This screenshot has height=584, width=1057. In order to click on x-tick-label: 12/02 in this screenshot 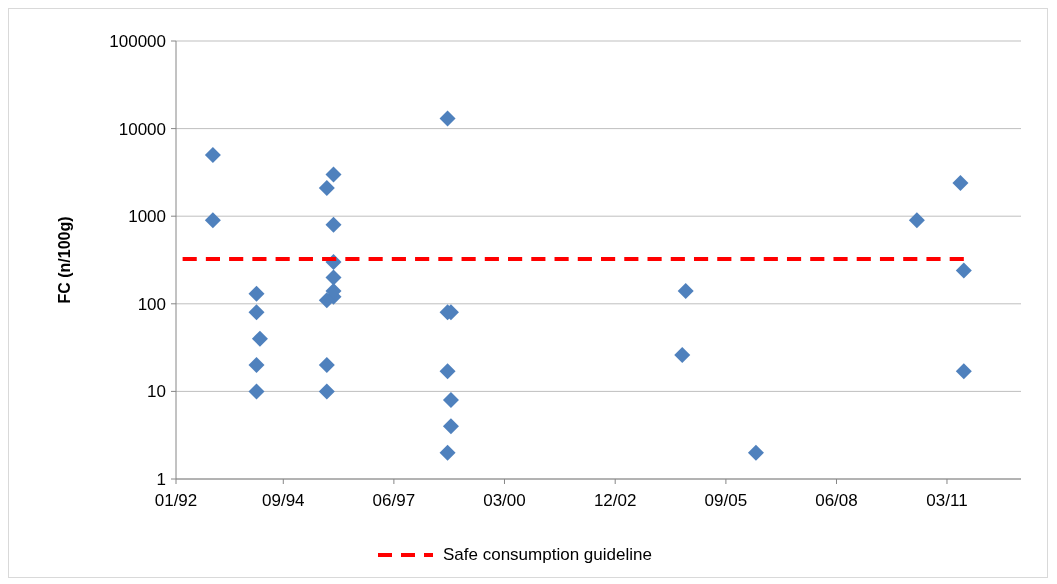, I will do `click(615, 500)`.